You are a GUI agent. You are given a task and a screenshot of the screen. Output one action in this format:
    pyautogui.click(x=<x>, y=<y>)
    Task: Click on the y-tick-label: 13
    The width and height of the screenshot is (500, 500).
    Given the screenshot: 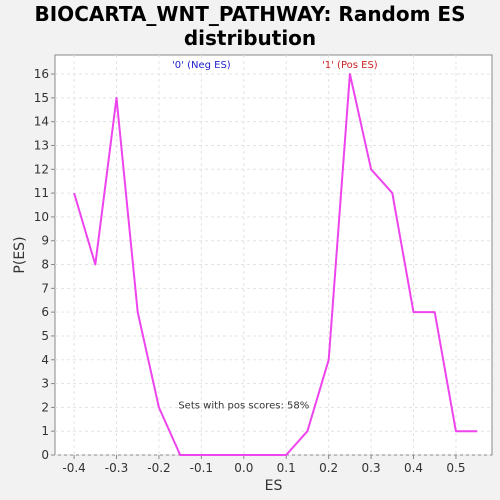 What is the action you would take?
    pyautogui.click(x=41, y=145)
    